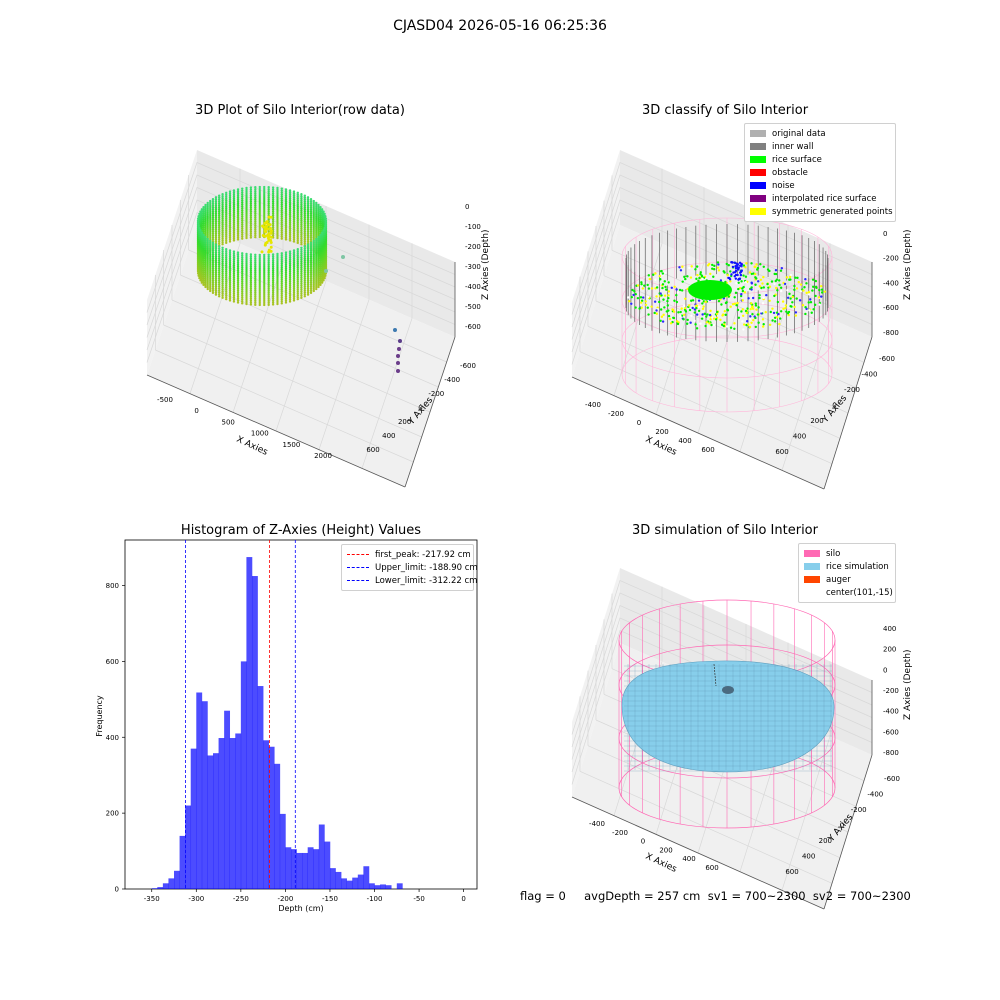 This screenshot has height=1000, width=1000. Describe the element at coordinates (317, 306) in the screenshot. I see `raw-grid` at that location.